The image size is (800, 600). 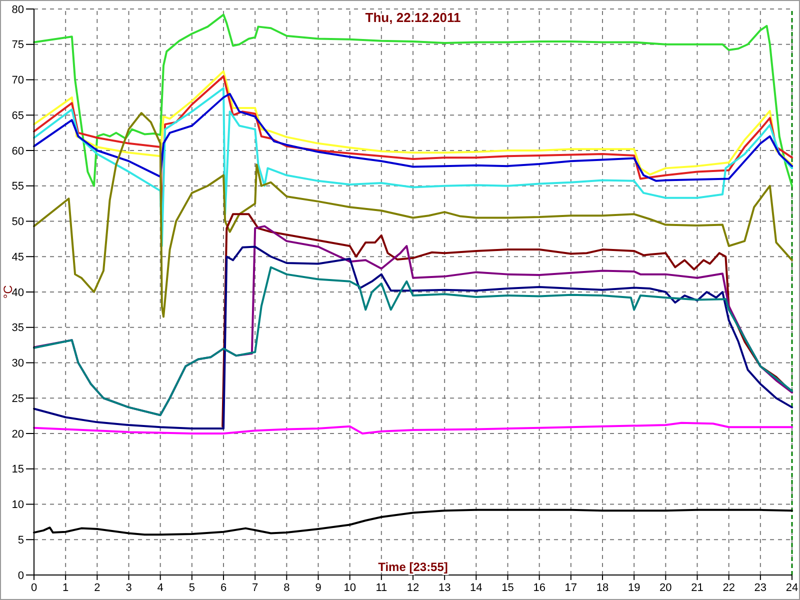 I want to click on x-tick-label: 18, so click(x=602, y=588).